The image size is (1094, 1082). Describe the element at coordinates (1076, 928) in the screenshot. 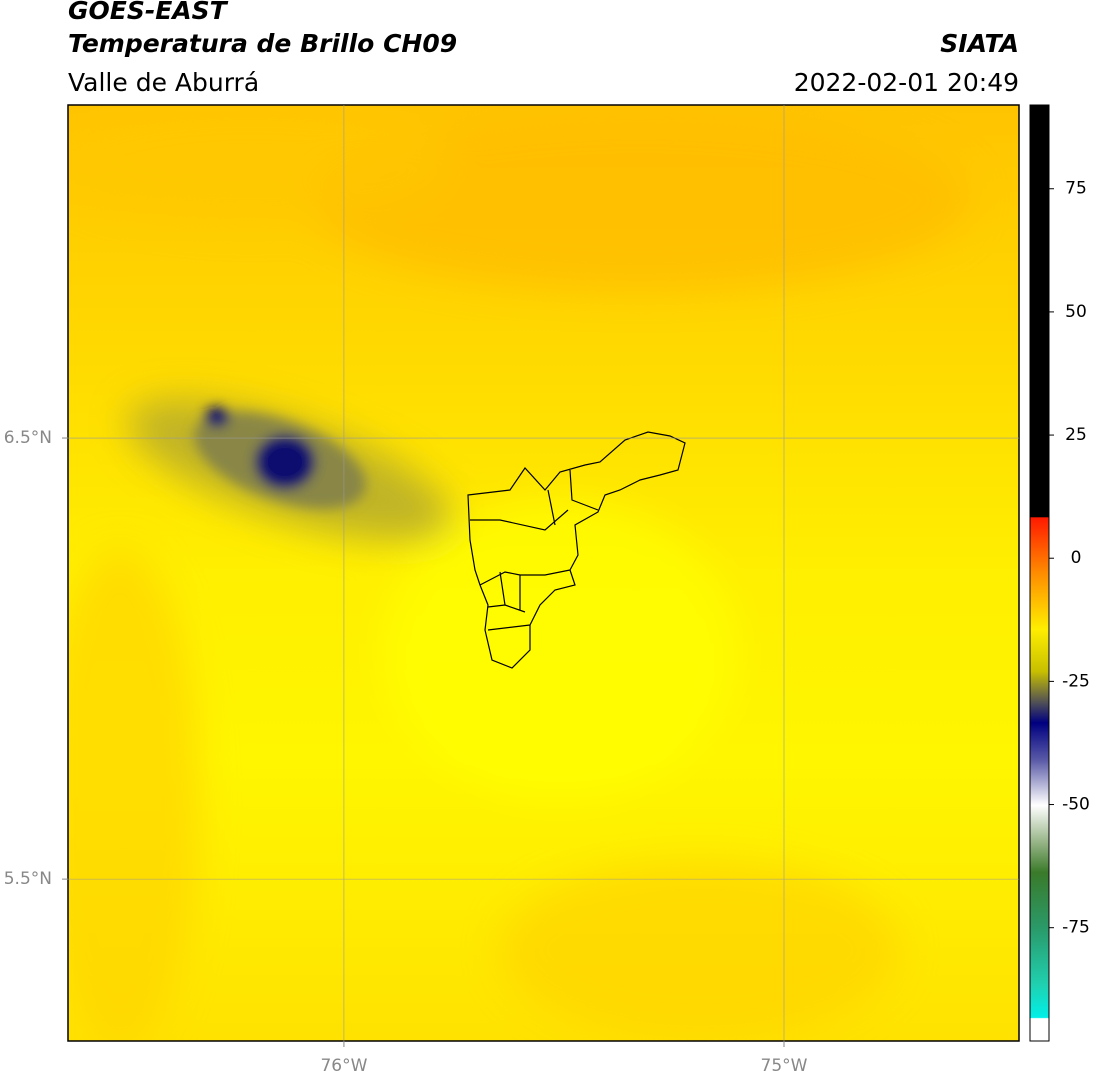

I see `colorbar-tick-label: -75` at that location.